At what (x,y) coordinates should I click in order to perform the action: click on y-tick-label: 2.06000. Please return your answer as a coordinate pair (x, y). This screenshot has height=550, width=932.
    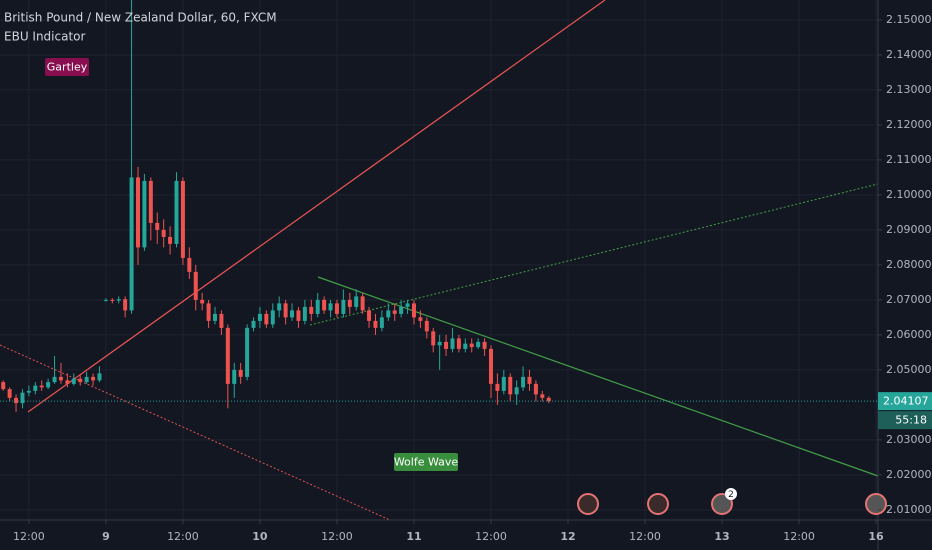
    Looking at the image, I should click on (909, 334).